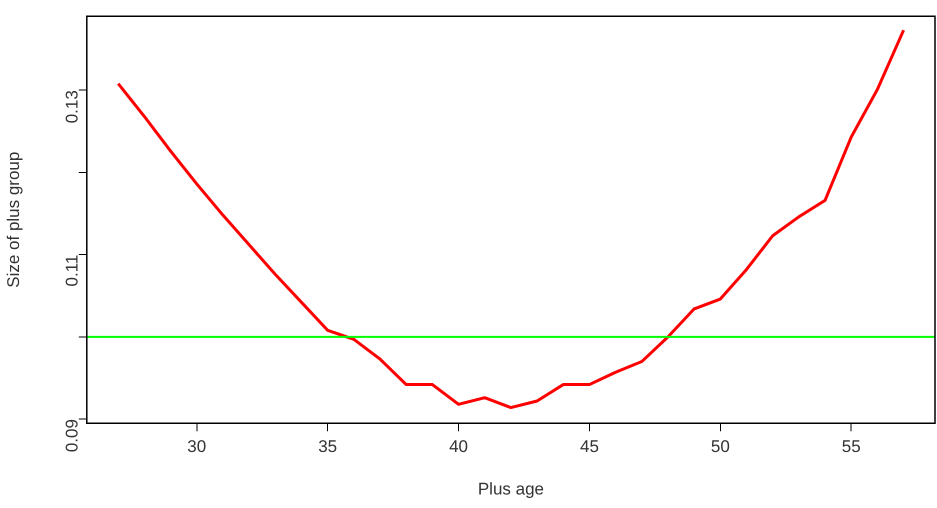  What do you see at coordinates (589, 446) in the screenshot?
I see `x-tick-label: 45` at bounding box center [589, 446].